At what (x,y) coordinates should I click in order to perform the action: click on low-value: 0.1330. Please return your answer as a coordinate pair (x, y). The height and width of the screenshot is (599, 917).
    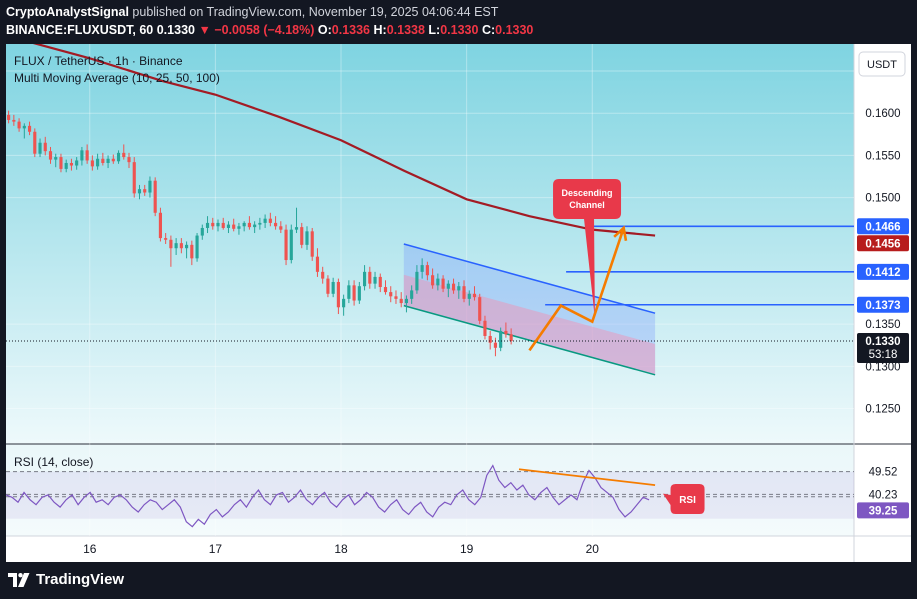
    Looking at the image, I should click on (459, 30).